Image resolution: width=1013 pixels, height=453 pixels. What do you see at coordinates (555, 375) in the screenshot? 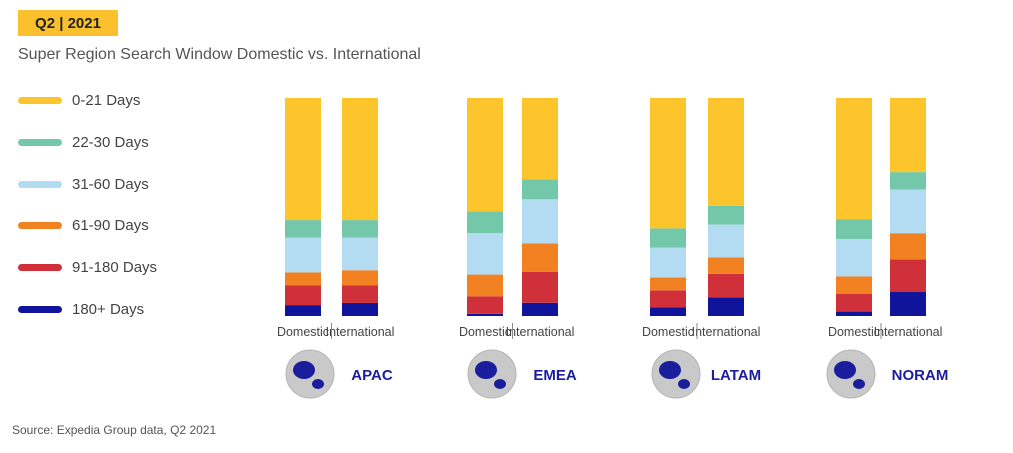
I see `region-label: EMEA` at bounding box center [555, 375].